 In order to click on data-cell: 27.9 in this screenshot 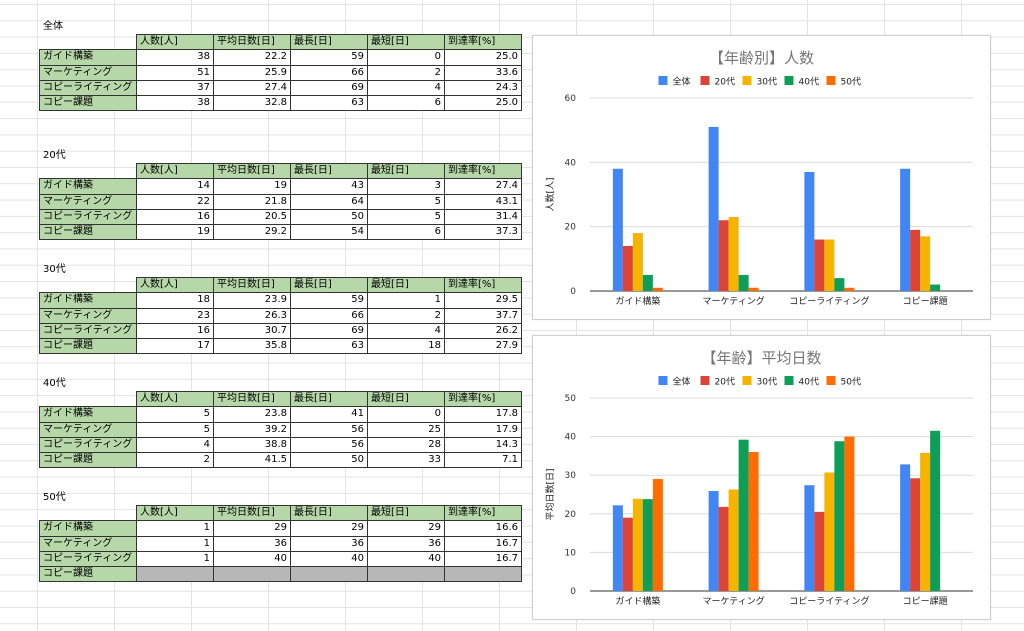, I will do `click(483, 346)`.